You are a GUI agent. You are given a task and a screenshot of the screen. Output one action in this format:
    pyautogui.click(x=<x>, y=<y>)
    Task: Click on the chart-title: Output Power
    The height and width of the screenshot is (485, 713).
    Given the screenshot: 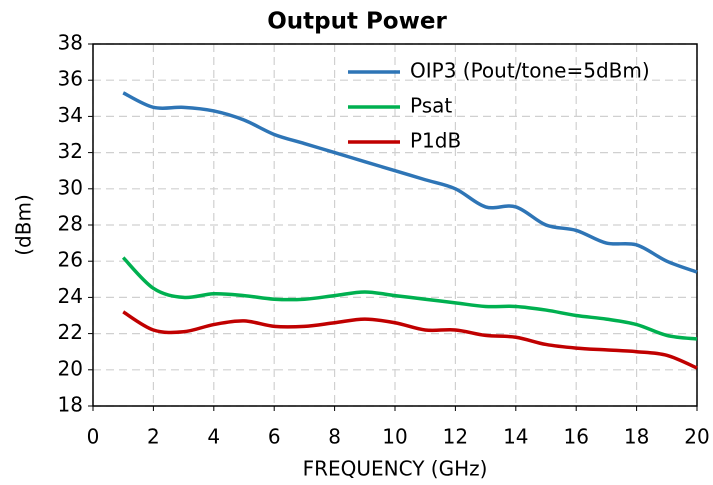 What is the action you would take?
    pyautogui.click(x=357, y=22)
    